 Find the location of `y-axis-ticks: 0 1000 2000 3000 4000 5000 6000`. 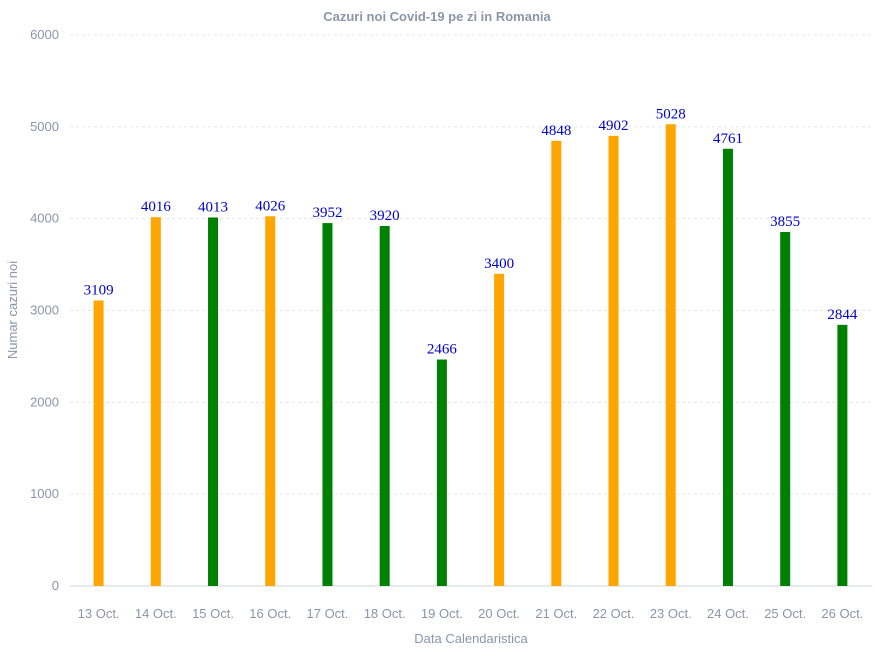

y-axis-ticks: 0 1000 2000 3000 4000 5000 6000 is located at coordinates (44, 310).